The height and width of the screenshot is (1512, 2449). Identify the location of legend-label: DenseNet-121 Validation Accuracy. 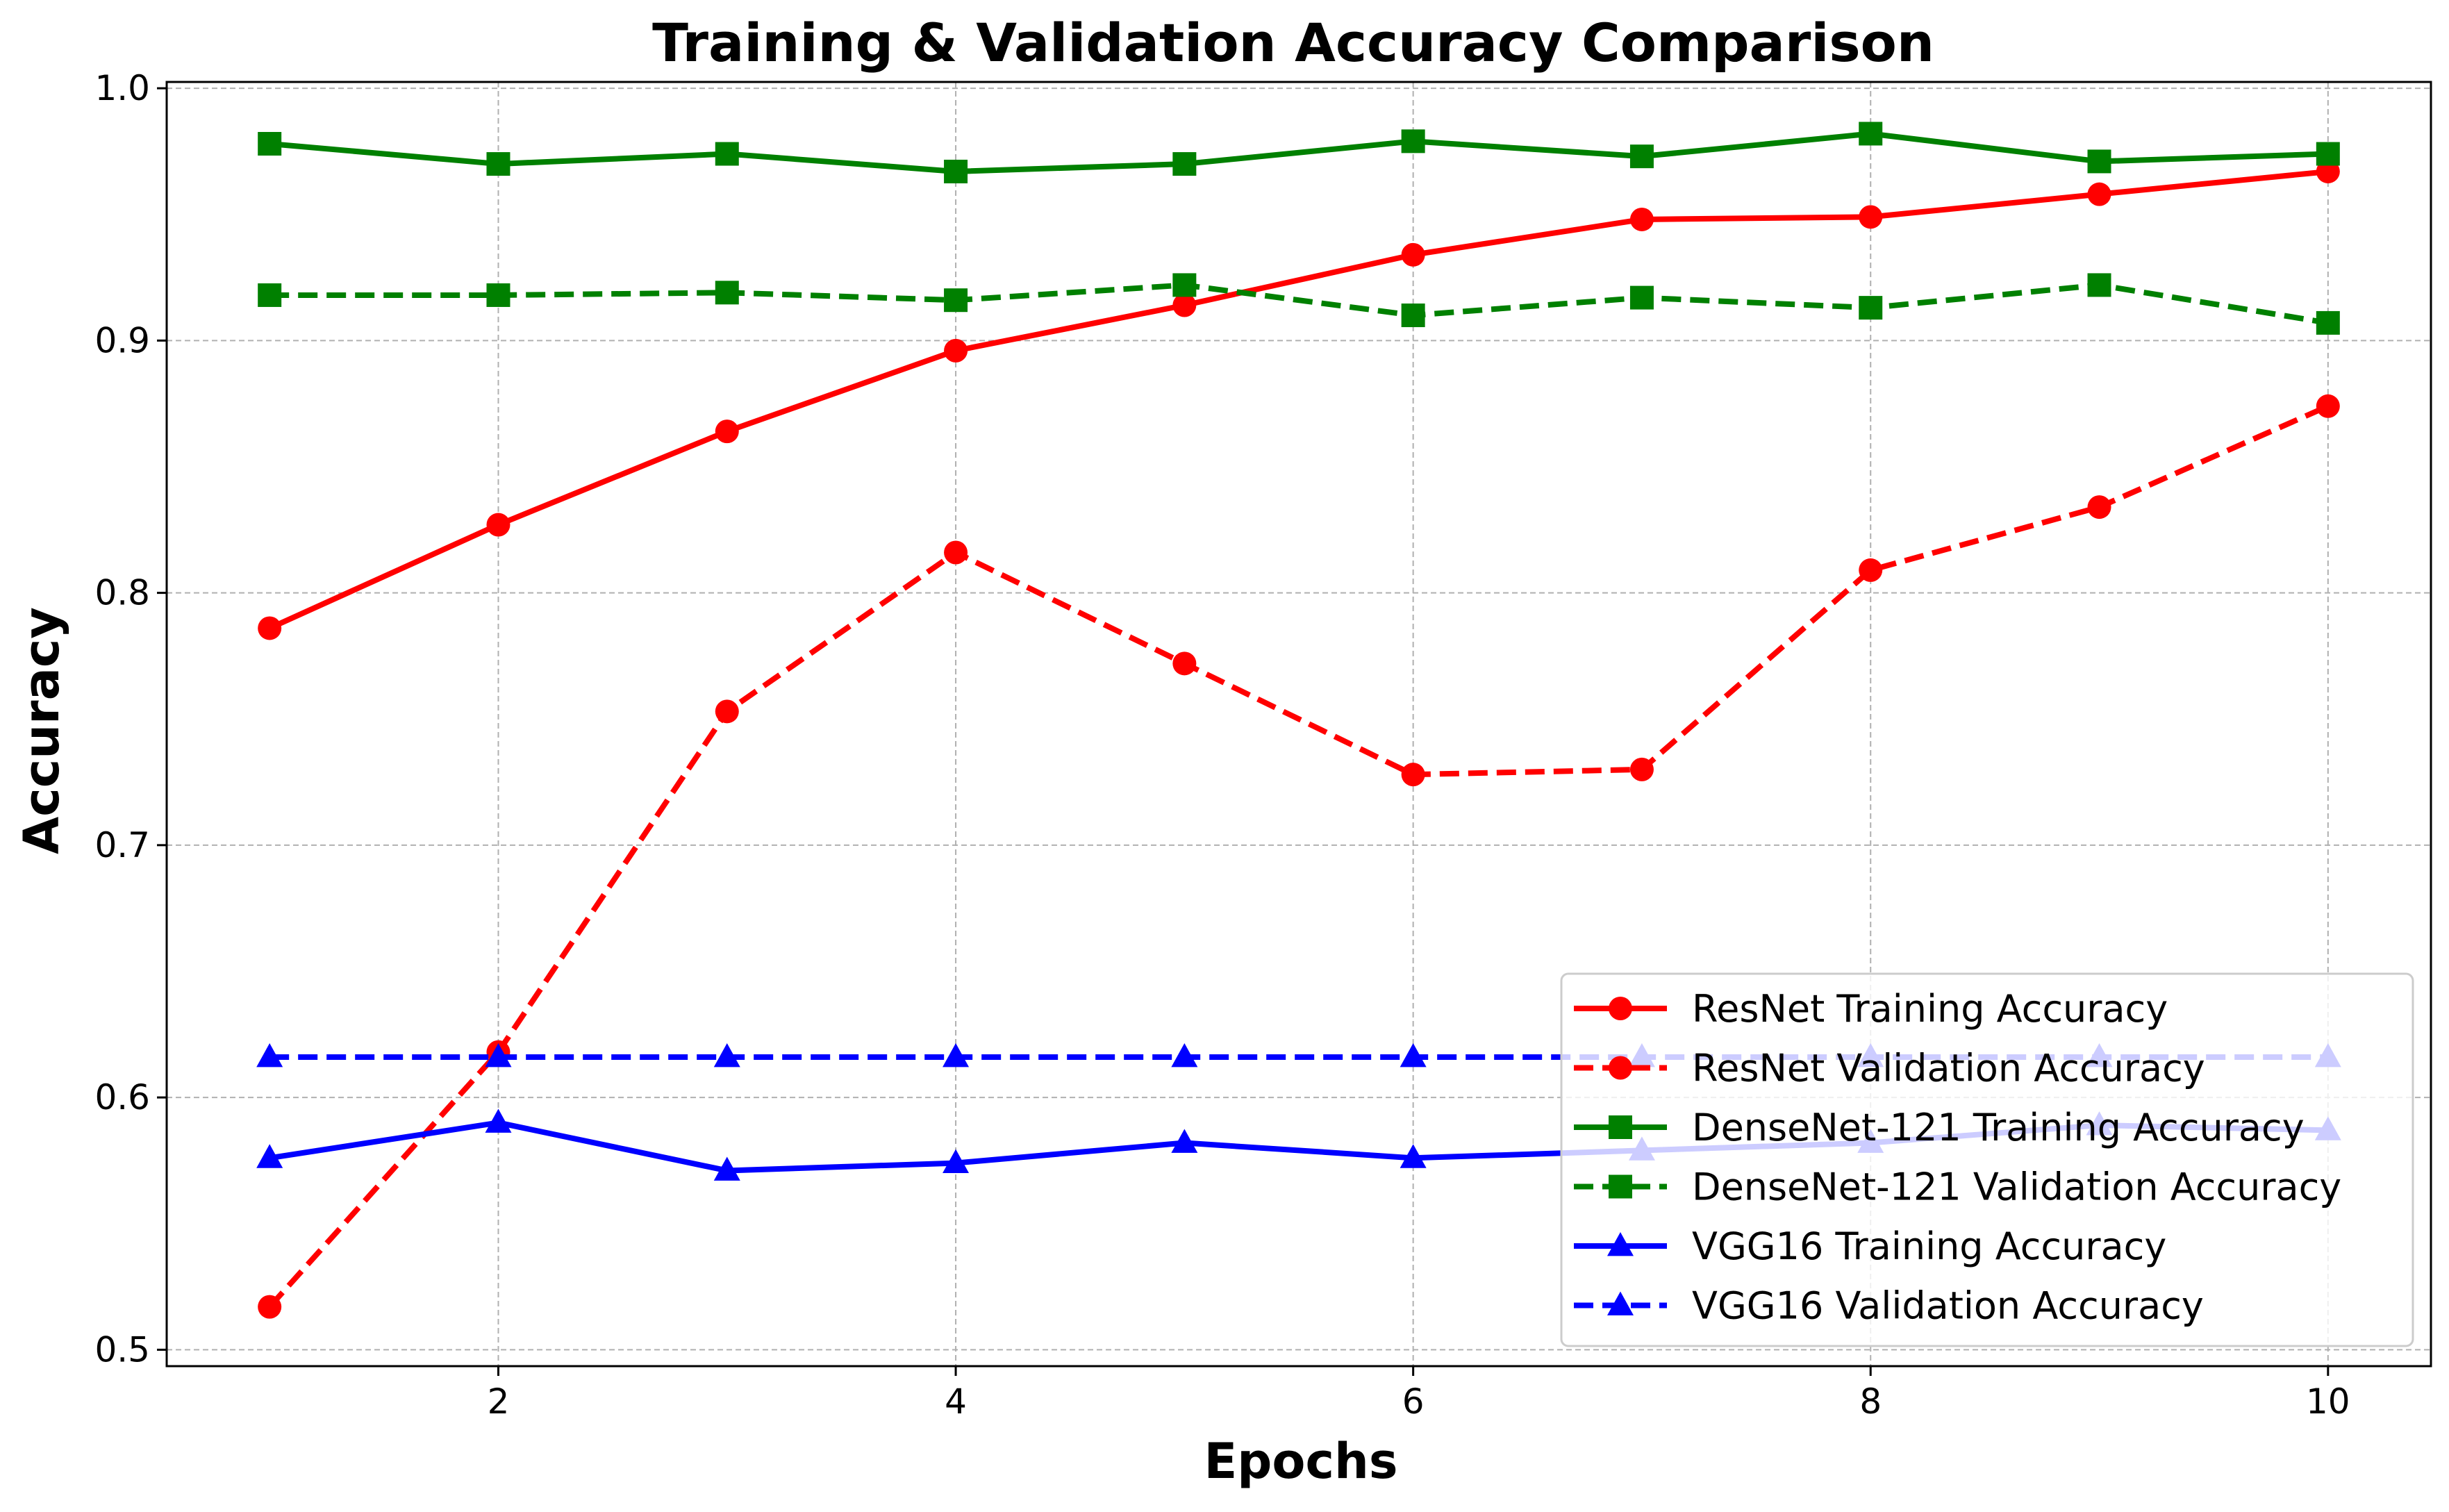
(2016, 1187).